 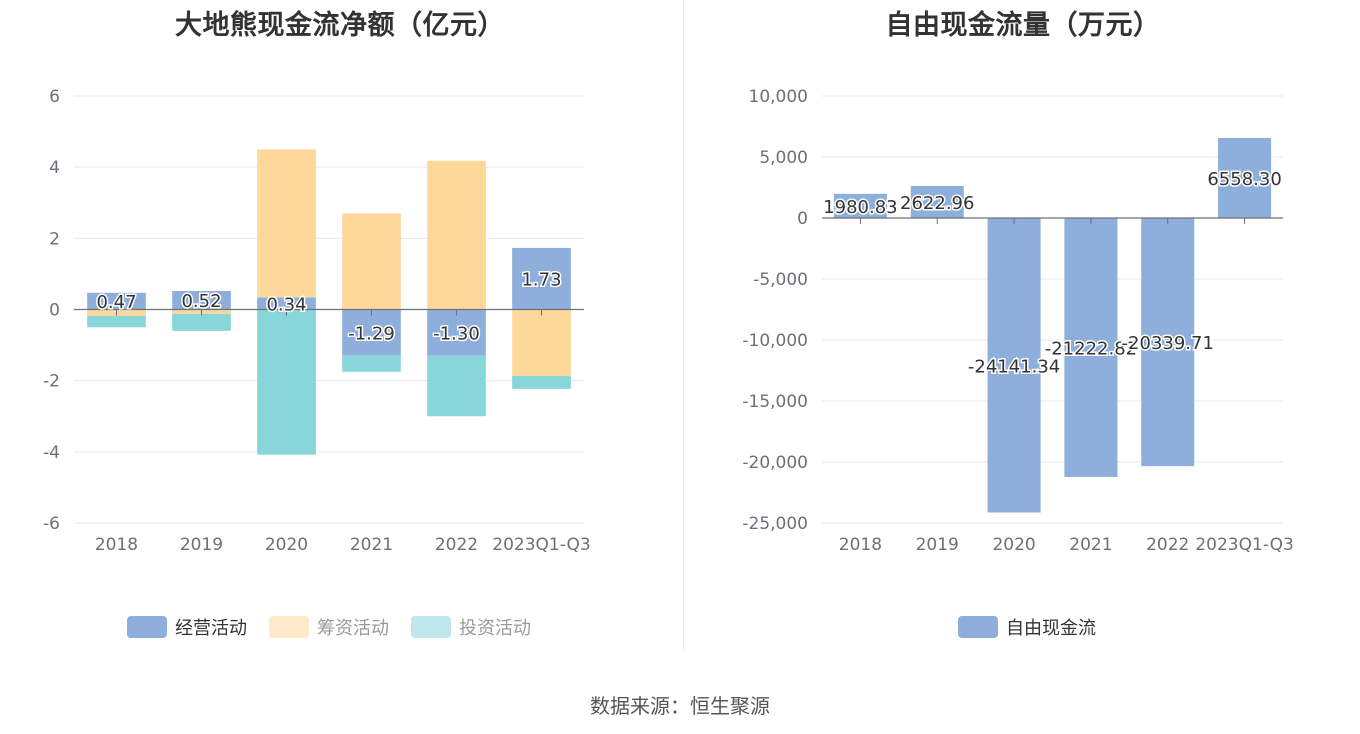 What do you see at coordinates (775, 524) in the screenshot?
I see `y-tick-label: -25,000` at bounding box center [775, 524].